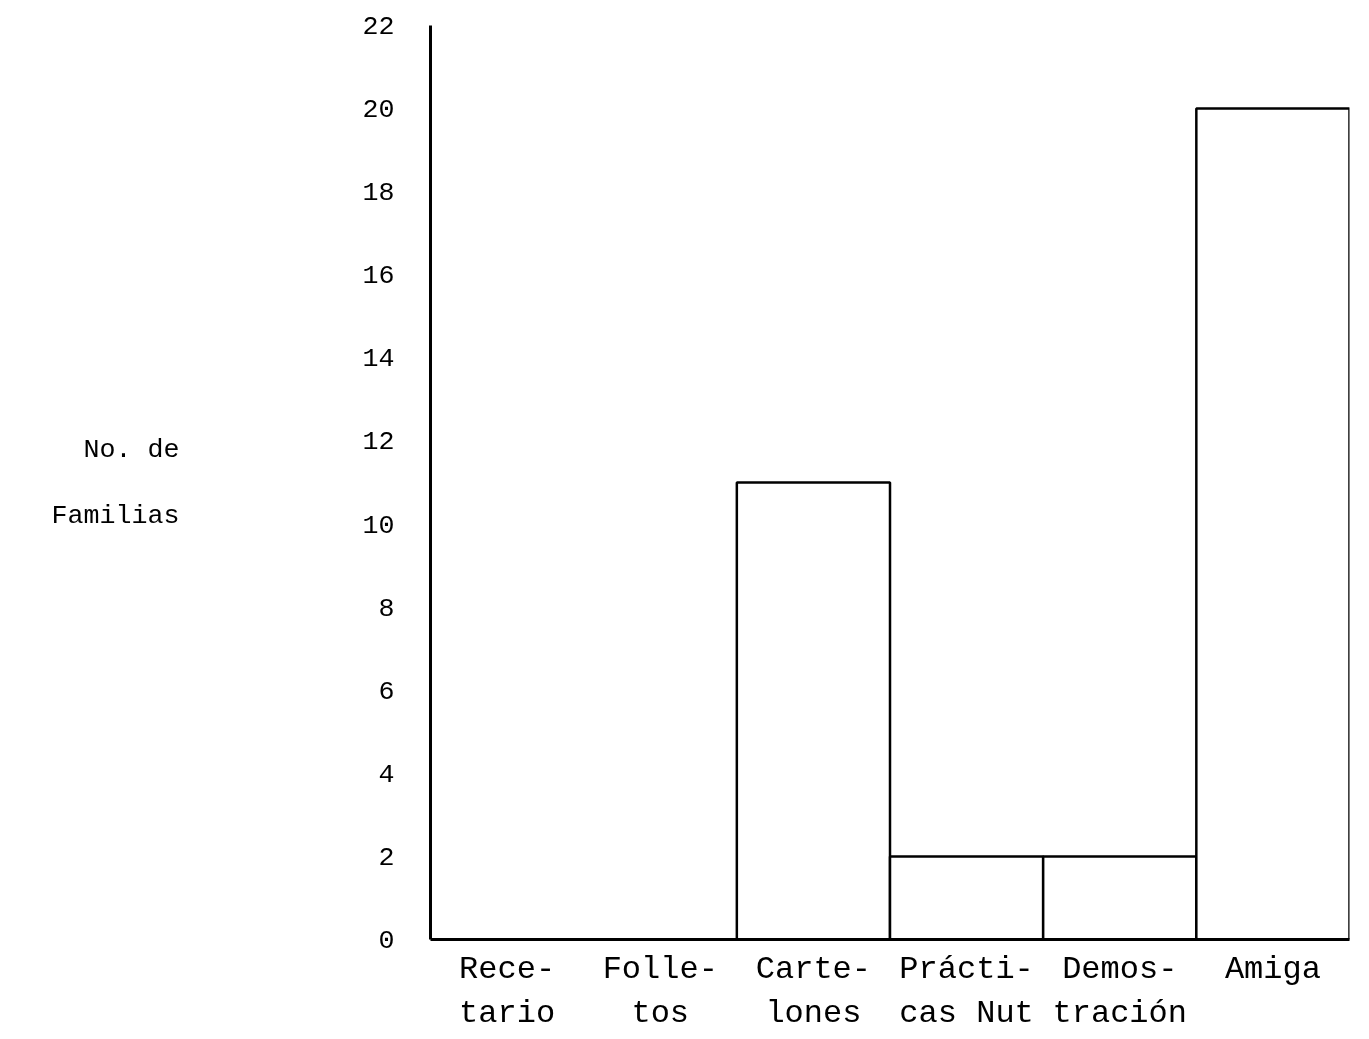 The image size is (1369, 1039). What do you see at coordinates (507, 991) in the screenshot?
I see `x-tick-label: Rece- tario` at bounding box center [507, 991].